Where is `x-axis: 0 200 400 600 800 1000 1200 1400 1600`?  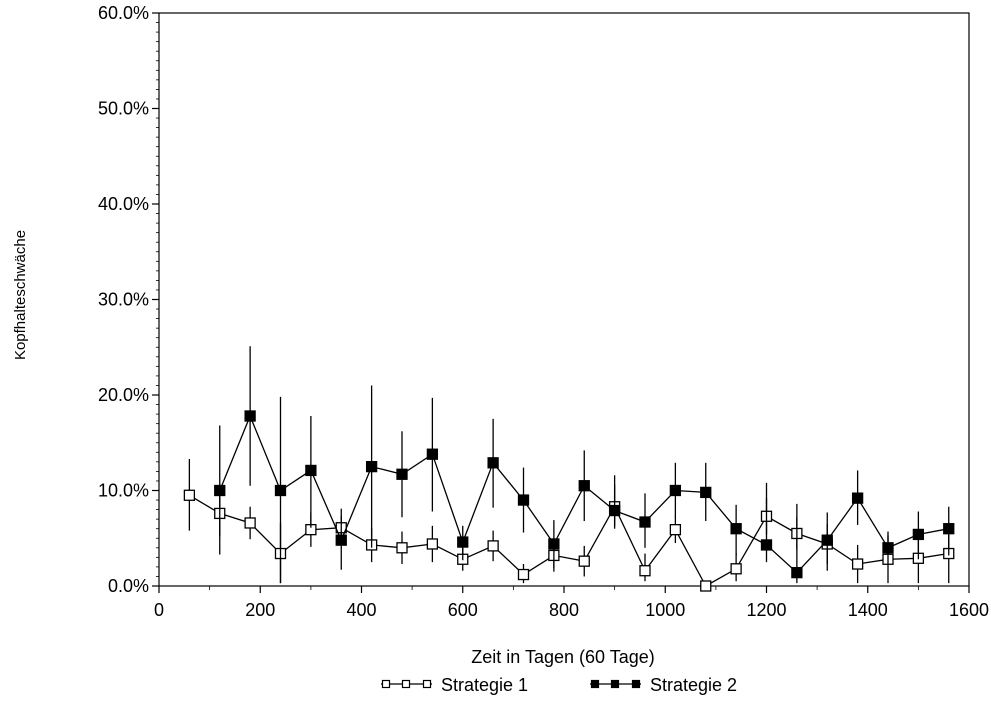
x-axis: 0 200 400 600 800 1000 1200 1400 1600 is located at coordinates (571, 603).